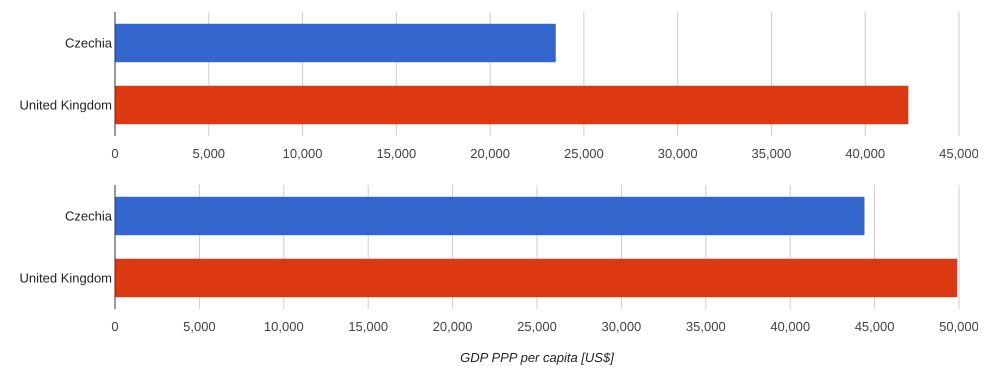 The width and height of the screenshot is (986, 372). What do you see at coordinates (537, 357) in the screenshot?
I see `x-axis-title: GDP PPP per capita [US$]` at bounding box center [537, 357].